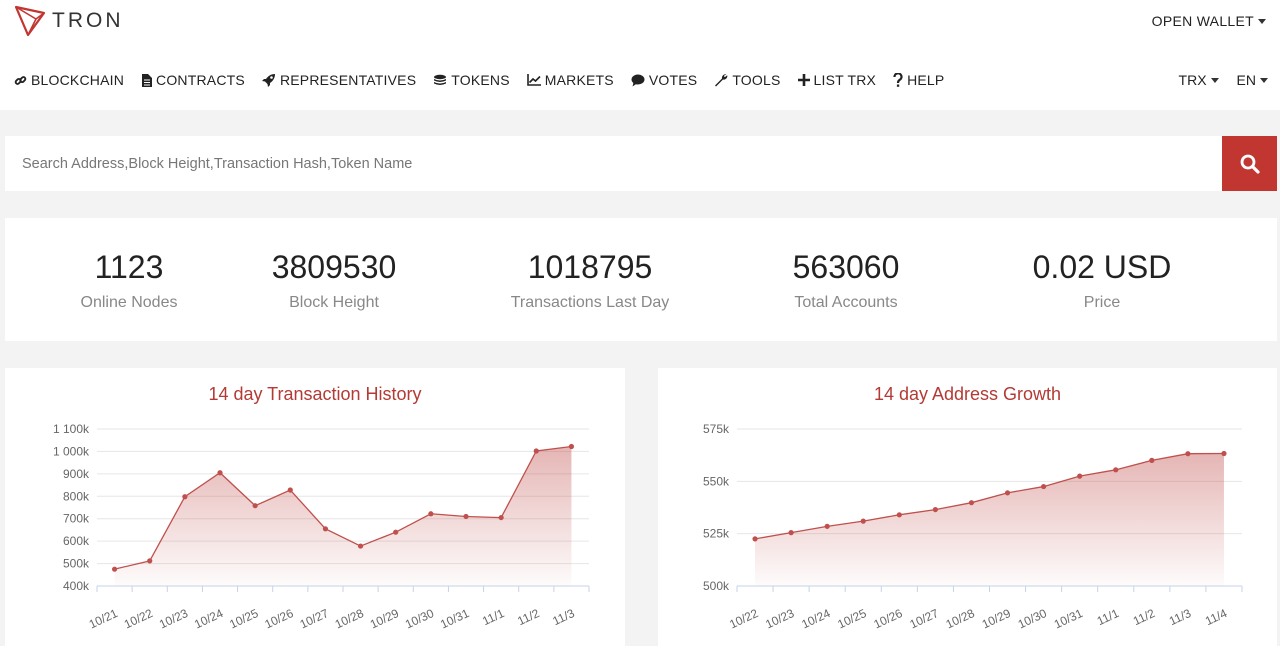 The height and width of the screenshot is (646, 1280). I want to click on nav-help: HELP, so click(918, 80).